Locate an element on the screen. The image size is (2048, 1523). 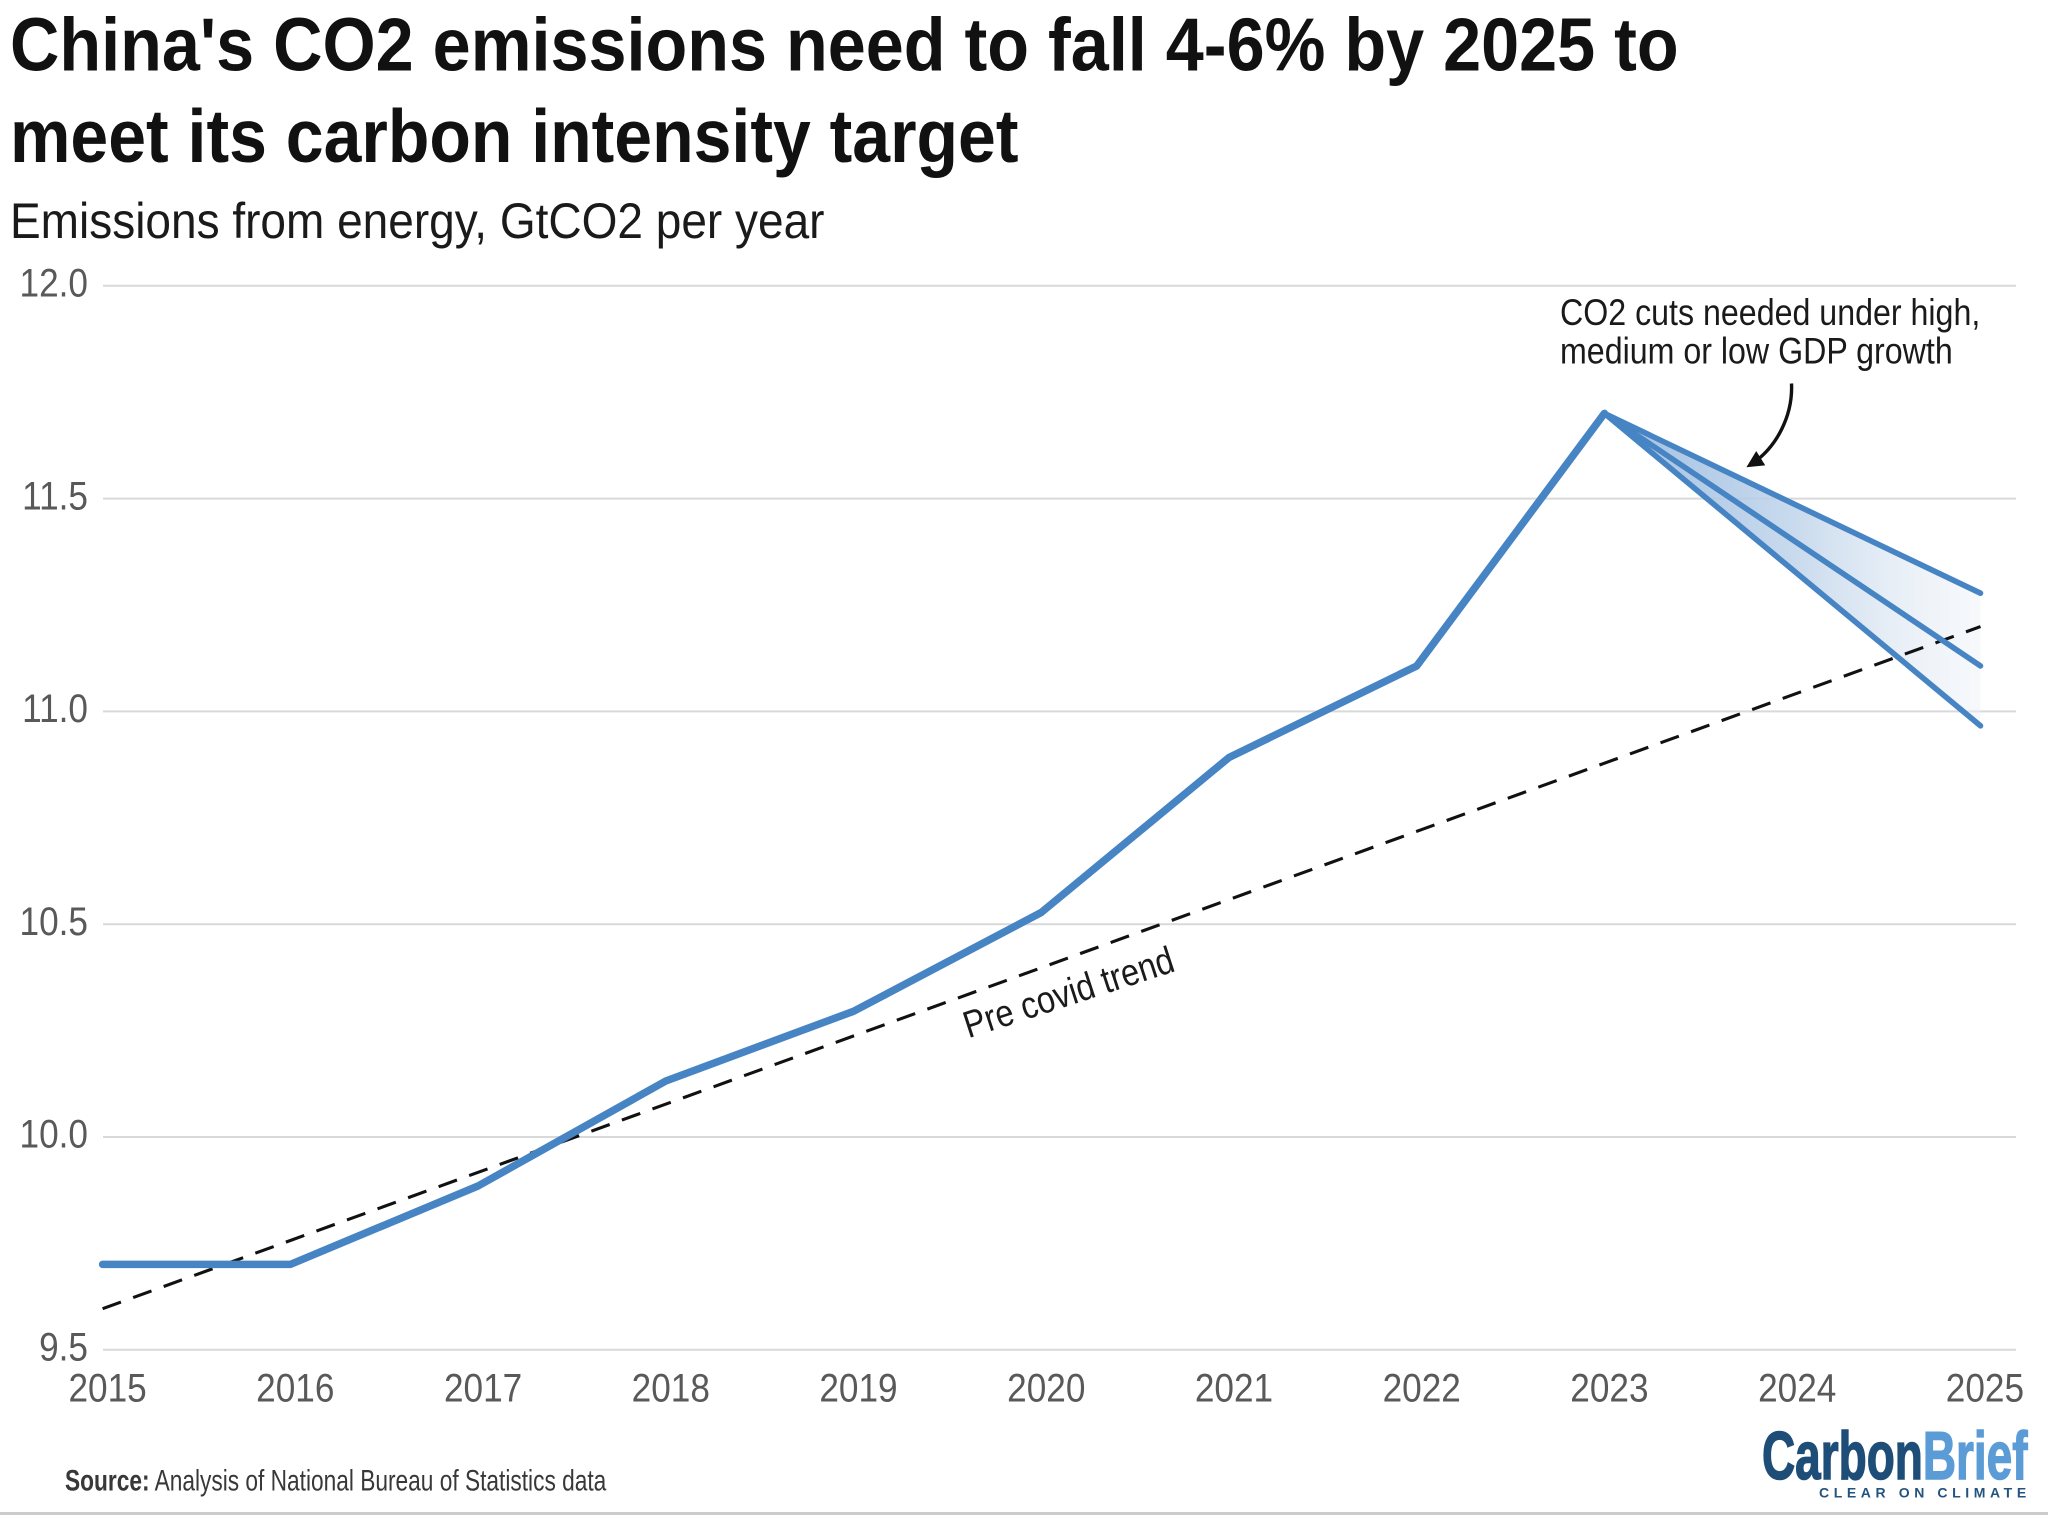
svg-text: 12.0 is located at coordinates (54, 282).